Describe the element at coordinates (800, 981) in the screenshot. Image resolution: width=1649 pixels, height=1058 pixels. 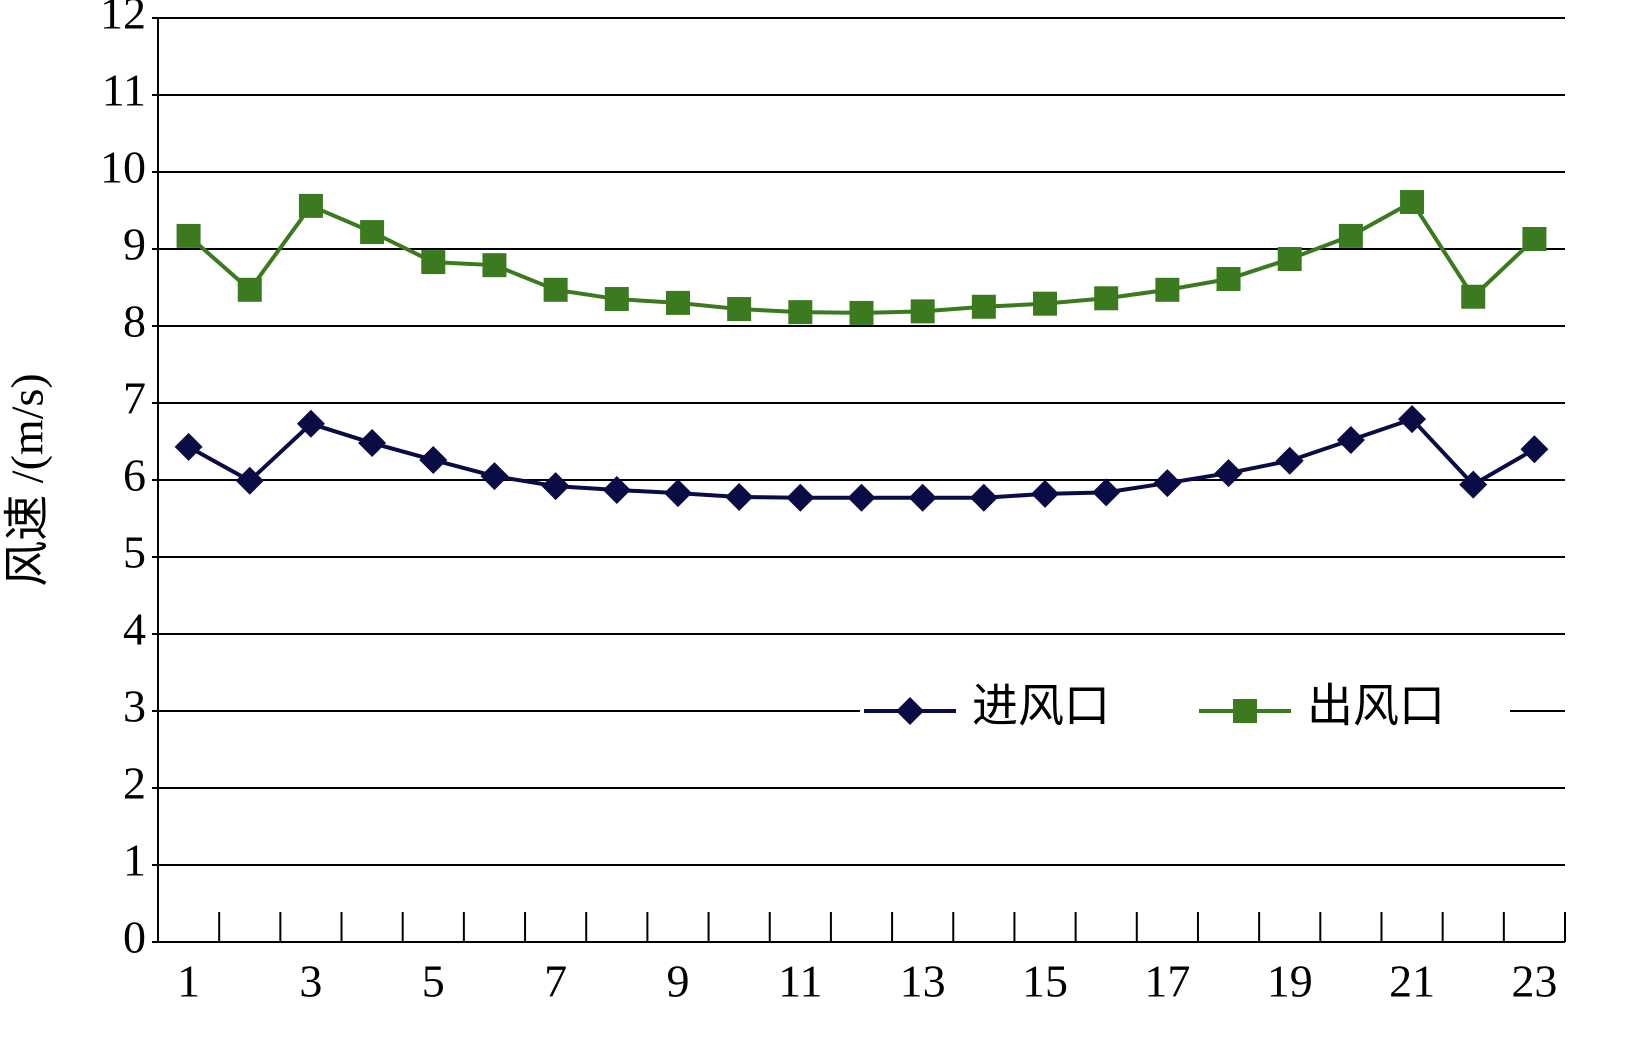
I see `x-tick-label: 11` at that location.